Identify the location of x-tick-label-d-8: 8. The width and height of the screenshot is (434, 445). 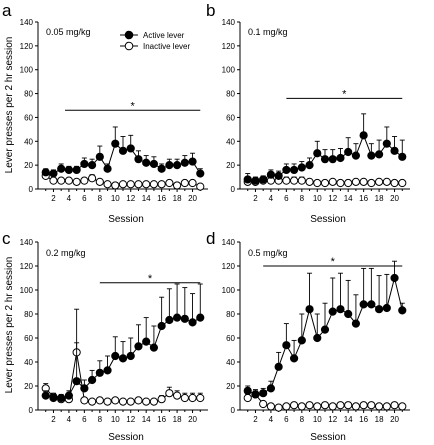
(302, 419).